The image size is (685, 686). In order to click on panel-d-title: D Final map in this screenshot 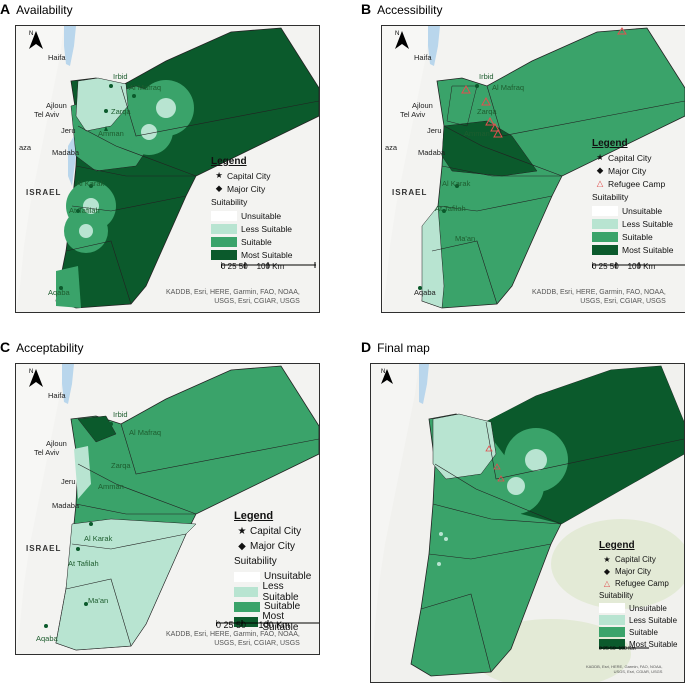, I will do `click(395, 347)`.